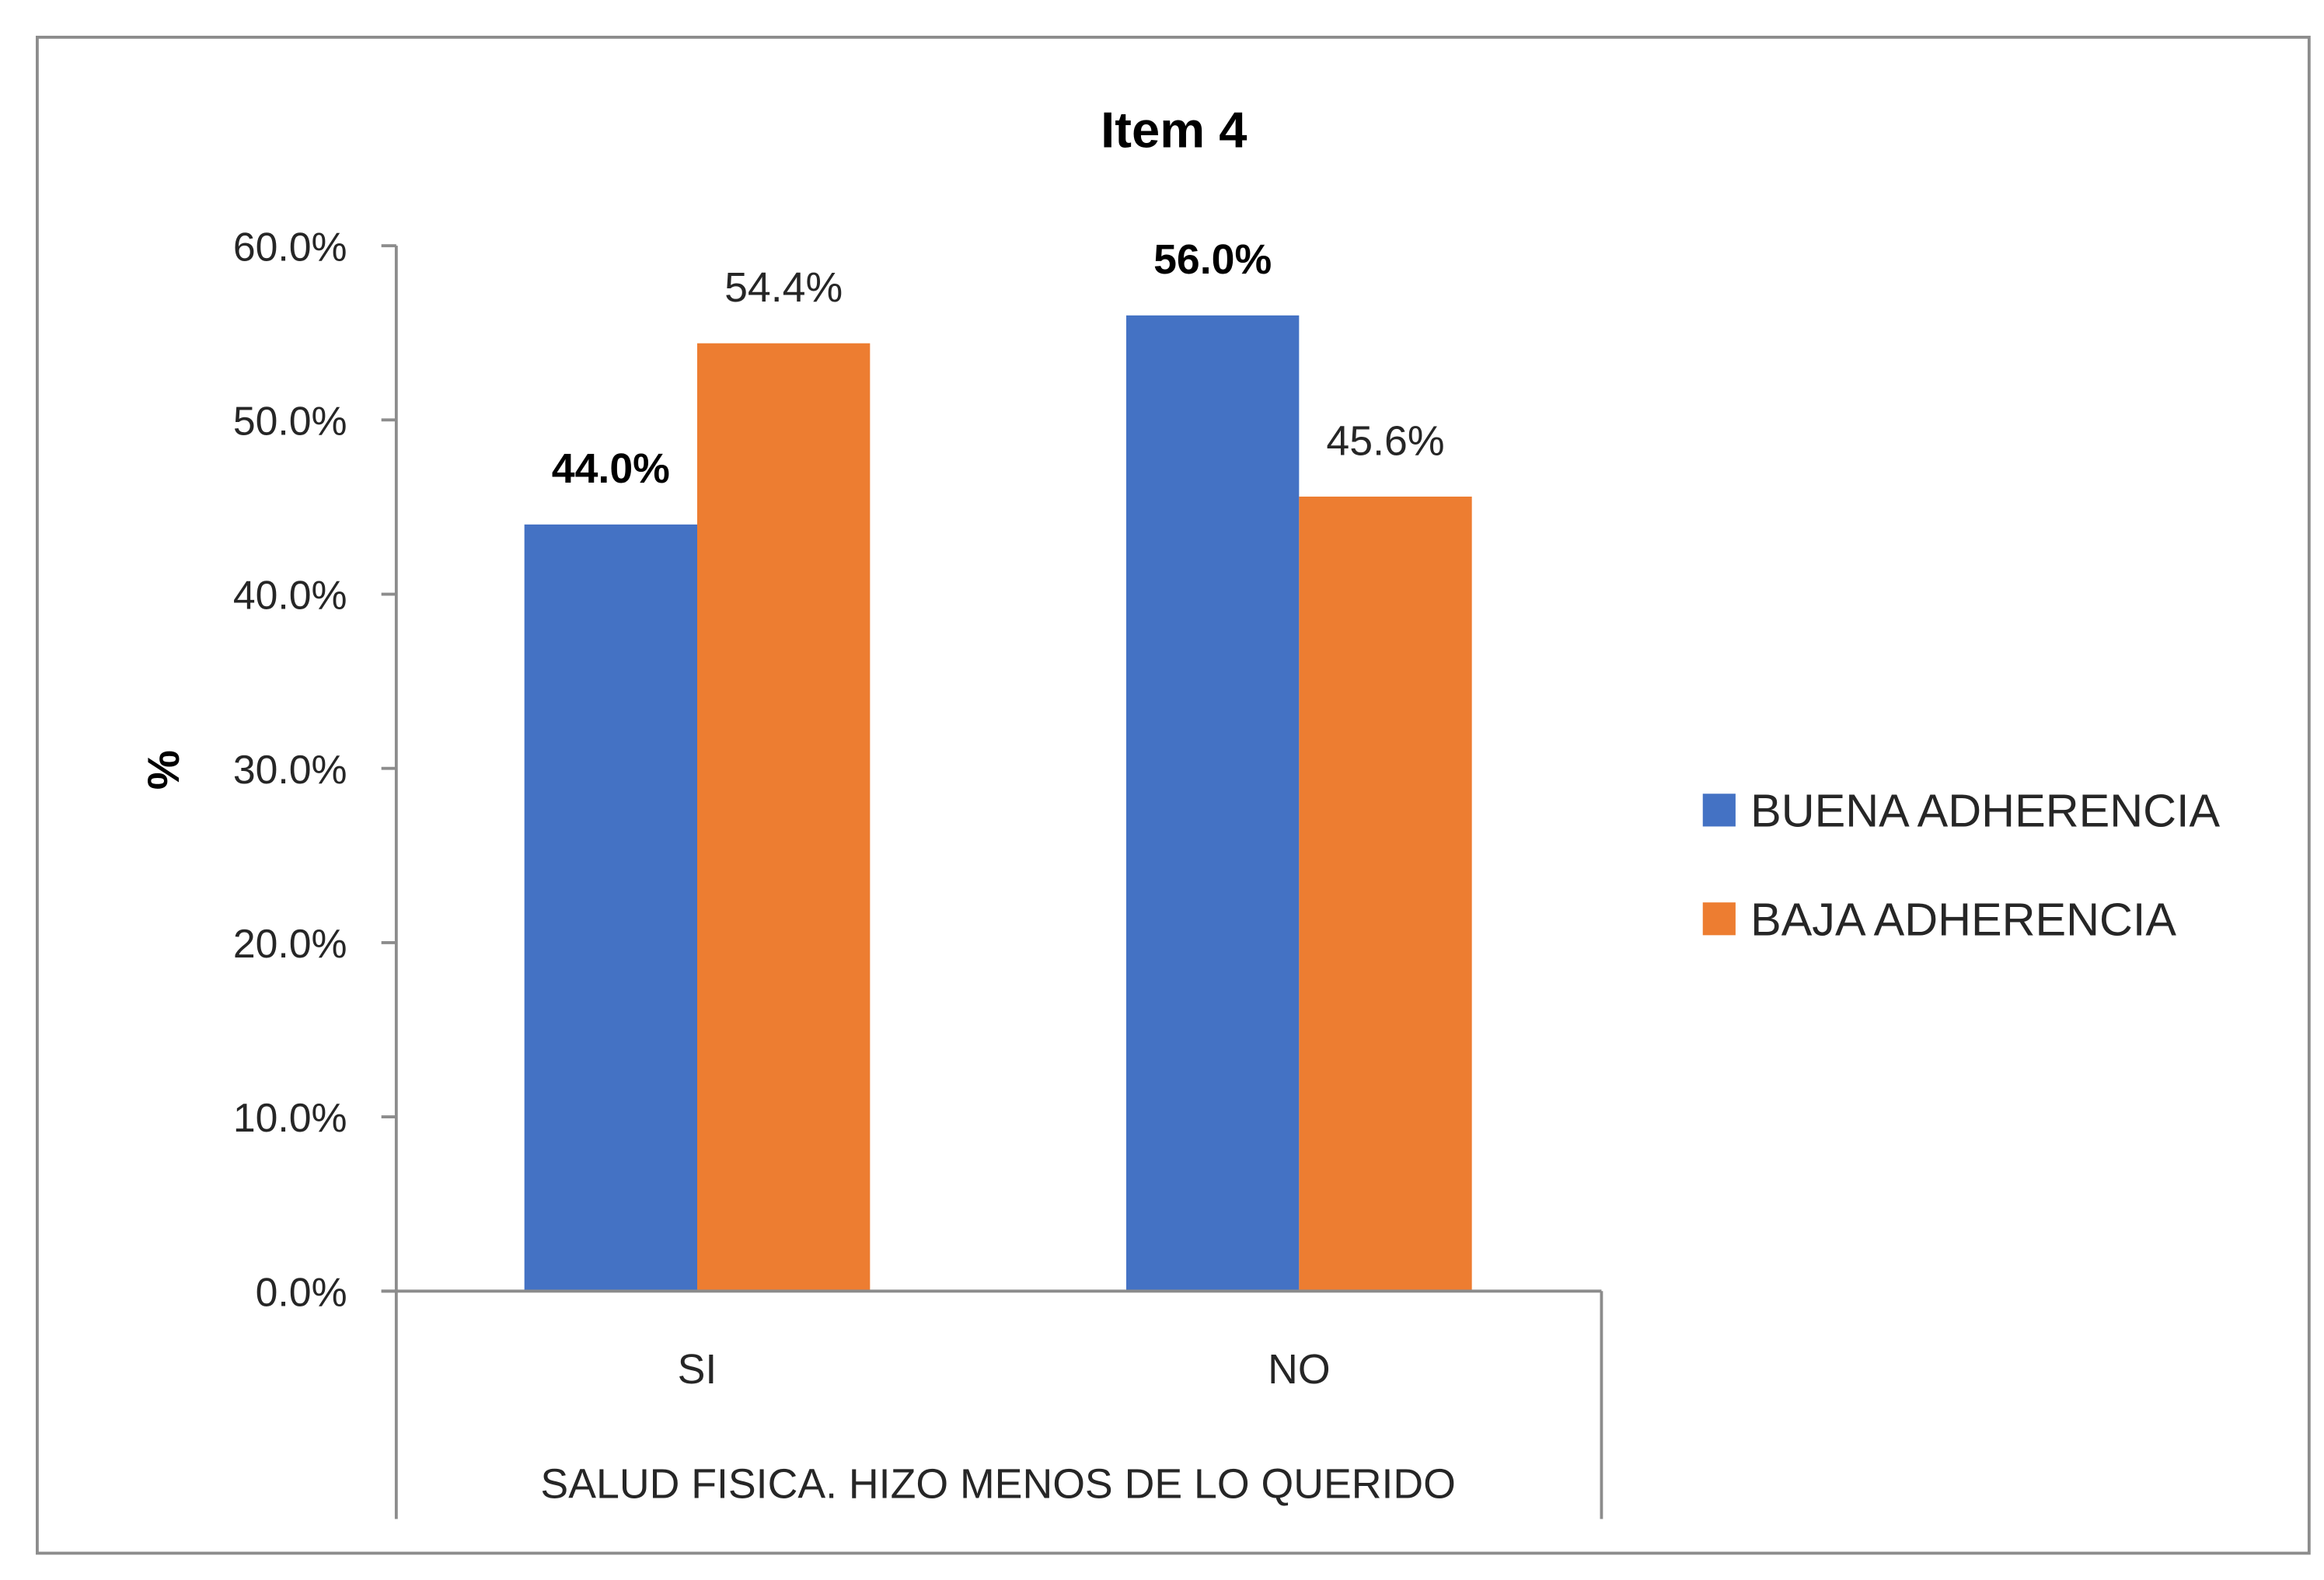 This screenshot has width=2324, height=1580. Describe the element at coordinates (611, 468) in the screenshot. I see `data-label: 44.0%` at that location.